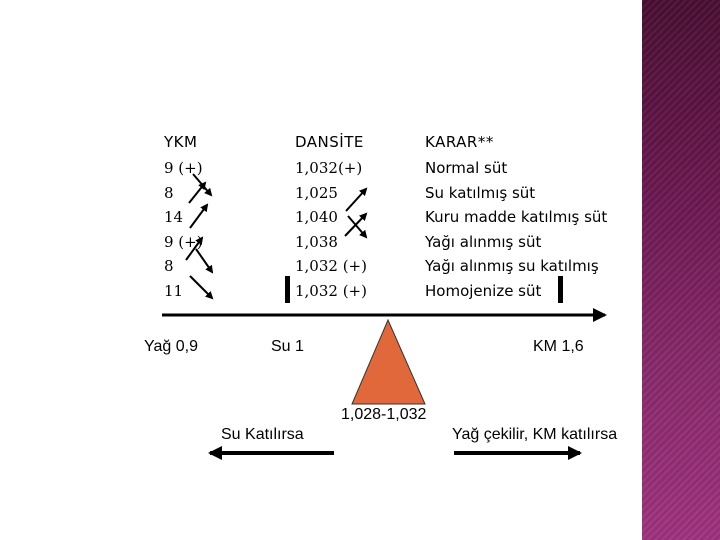  What do you see at coordinates (287, 346) in the screenshot?
I see `center-scale-label: Su 1` at bounding box center [287, 346].